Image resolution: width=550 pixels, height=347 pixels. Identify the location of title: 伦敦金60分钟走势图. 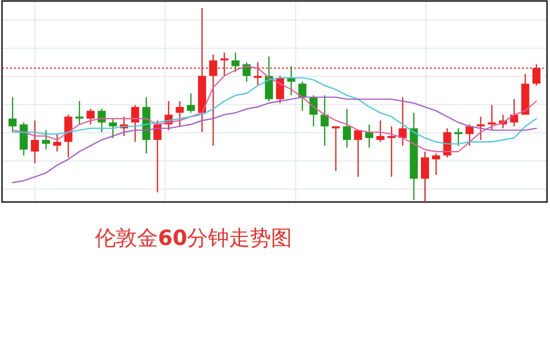
(193, 238).